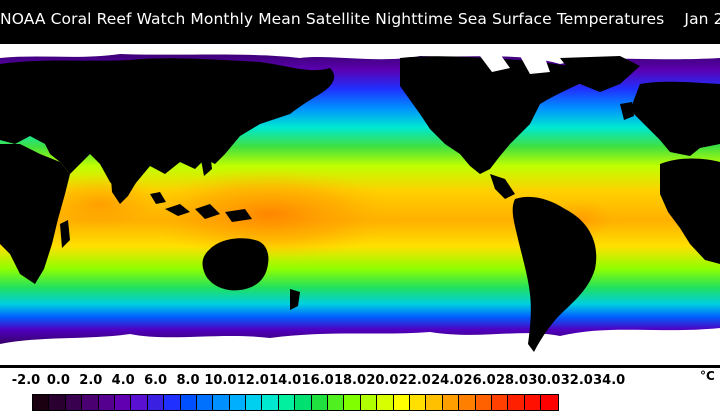 The width and height of the screenshot is (720, 411). I want to click on legend-tick-label: 14.0, so click(285, 380).